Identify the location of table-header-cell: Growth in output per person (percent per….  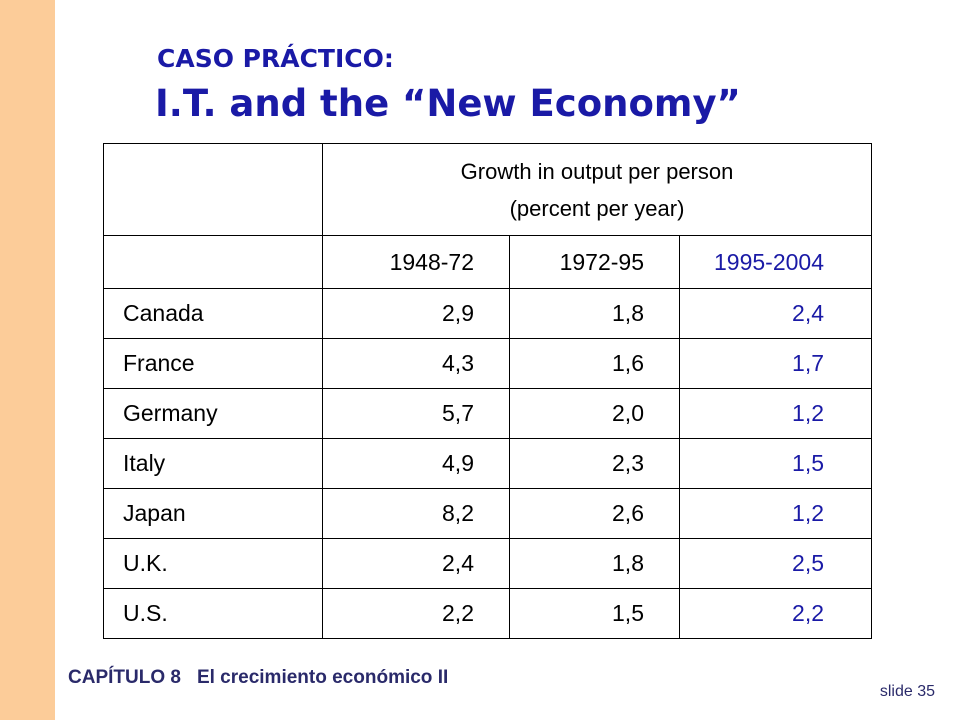
(597, 189).